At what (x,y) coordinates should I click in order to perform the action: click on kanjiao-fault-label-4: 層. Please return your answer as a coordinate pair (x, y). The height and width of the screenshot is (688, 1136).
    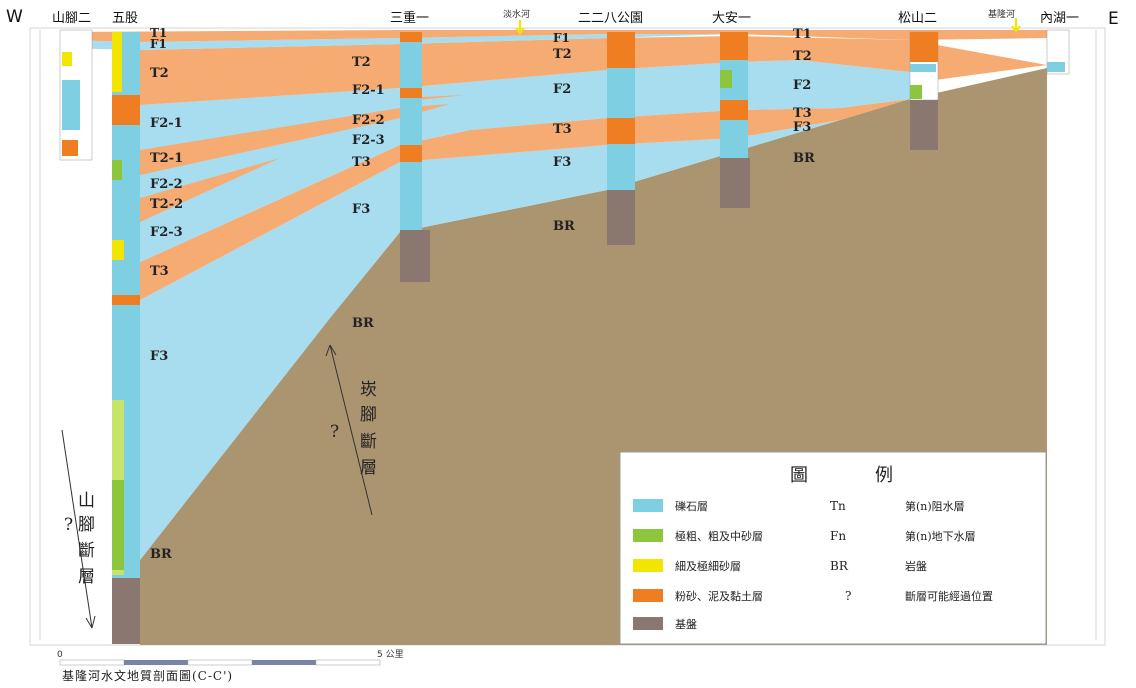
    Looking at the image, I should click on (368, 468).